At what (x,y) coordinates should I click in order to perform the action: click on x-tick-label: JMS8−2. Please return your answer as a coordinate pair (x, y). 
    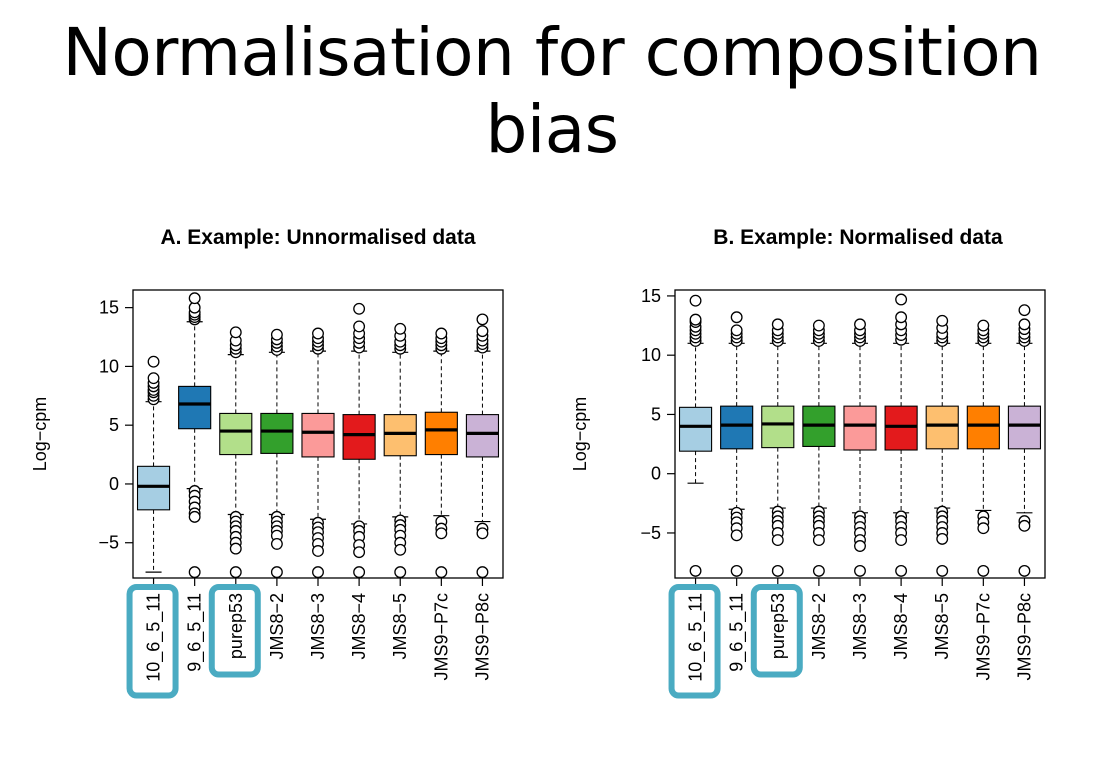
    Looking at the image, I should click on (819, 626).